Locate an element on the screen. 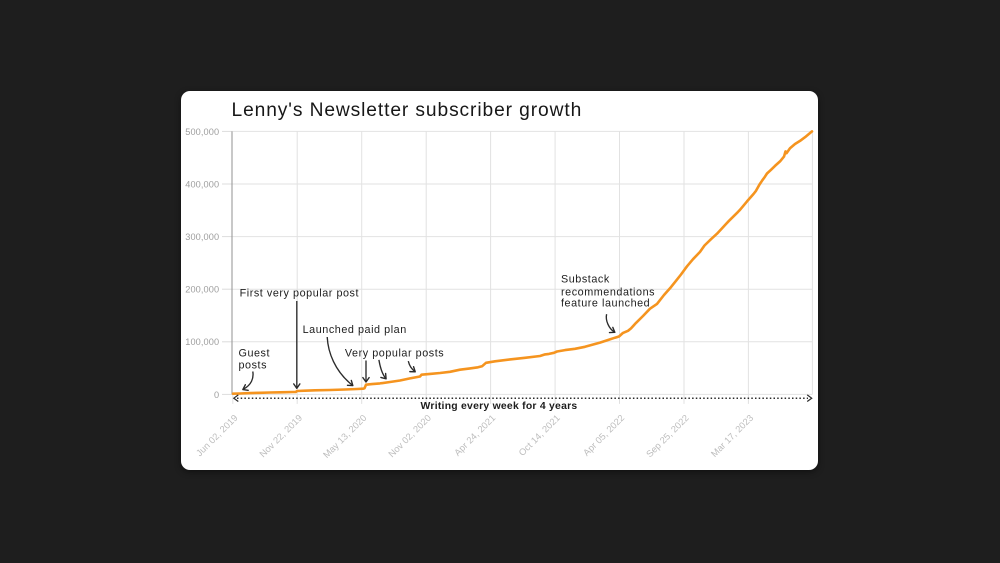 The height and width of the screenshot is (563, 1000). svg-text: Launched paid plan is located at coordinates (355, 330).